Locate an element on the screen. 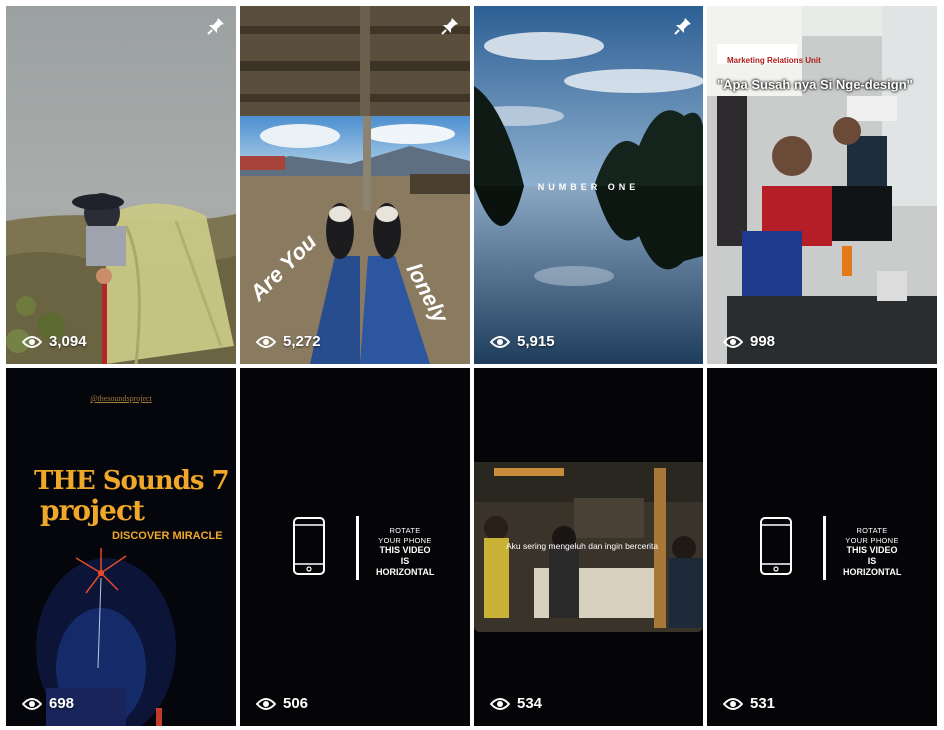 The image size is (944, 730). view-count: 506 is located at coordinates (282, 703).